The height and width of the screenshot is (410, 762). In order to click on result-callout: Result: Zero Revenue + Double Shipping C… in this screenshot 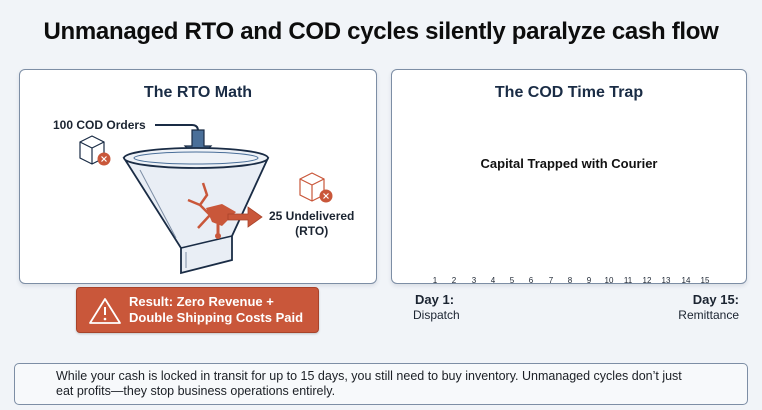, I will do `click(197, 310)`.